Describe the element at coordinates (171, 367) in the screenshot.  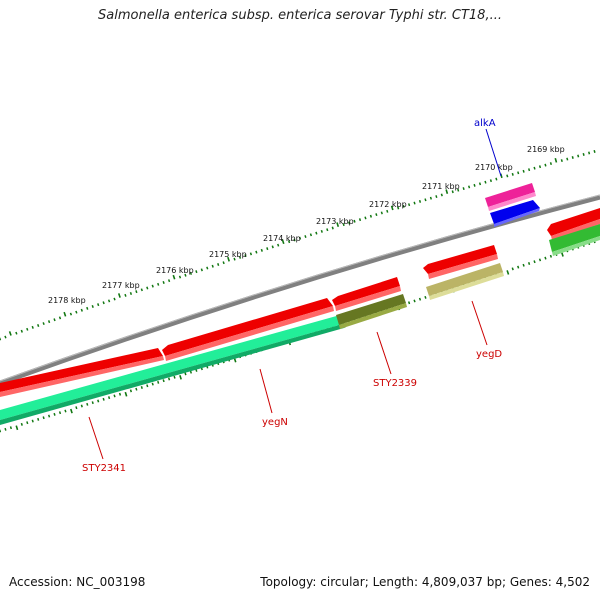
I see `cds-mint` at that location.